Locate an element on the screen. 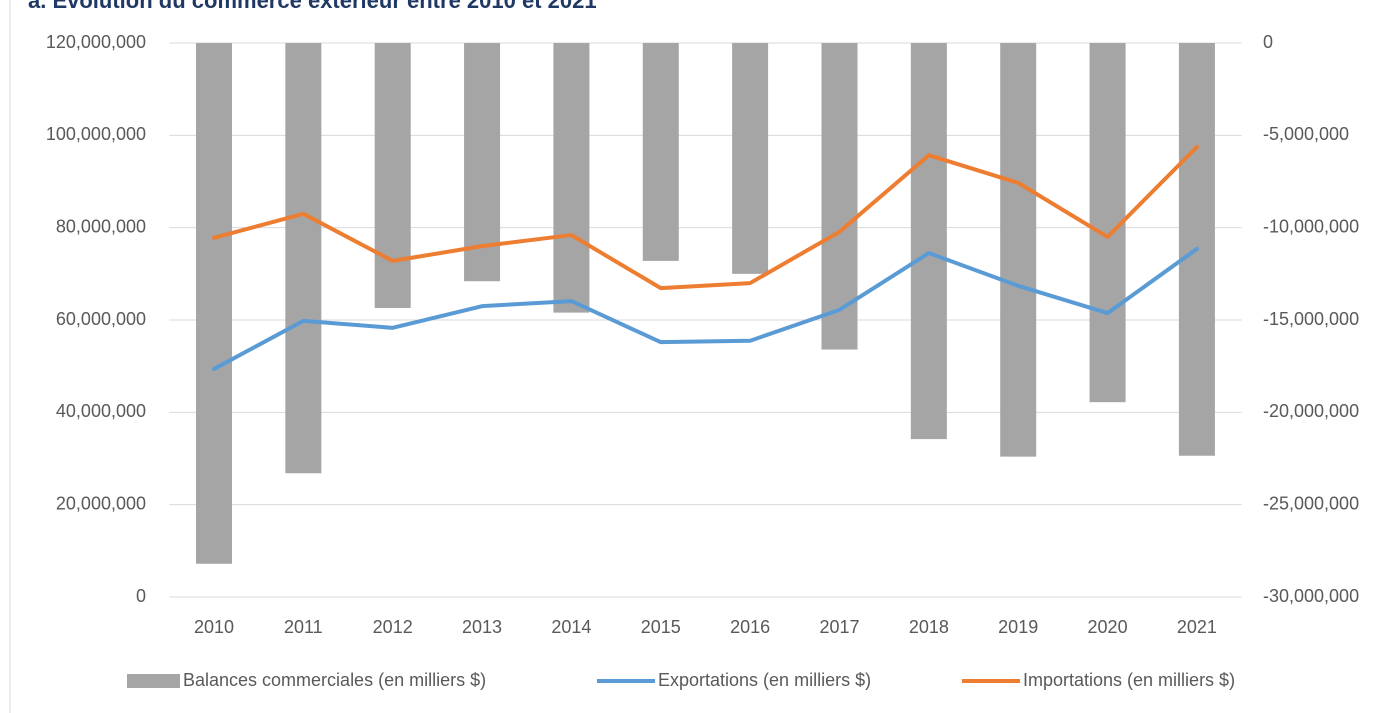  y2-tick-label: -10,000,000 is located at coordinates (1311, 226).